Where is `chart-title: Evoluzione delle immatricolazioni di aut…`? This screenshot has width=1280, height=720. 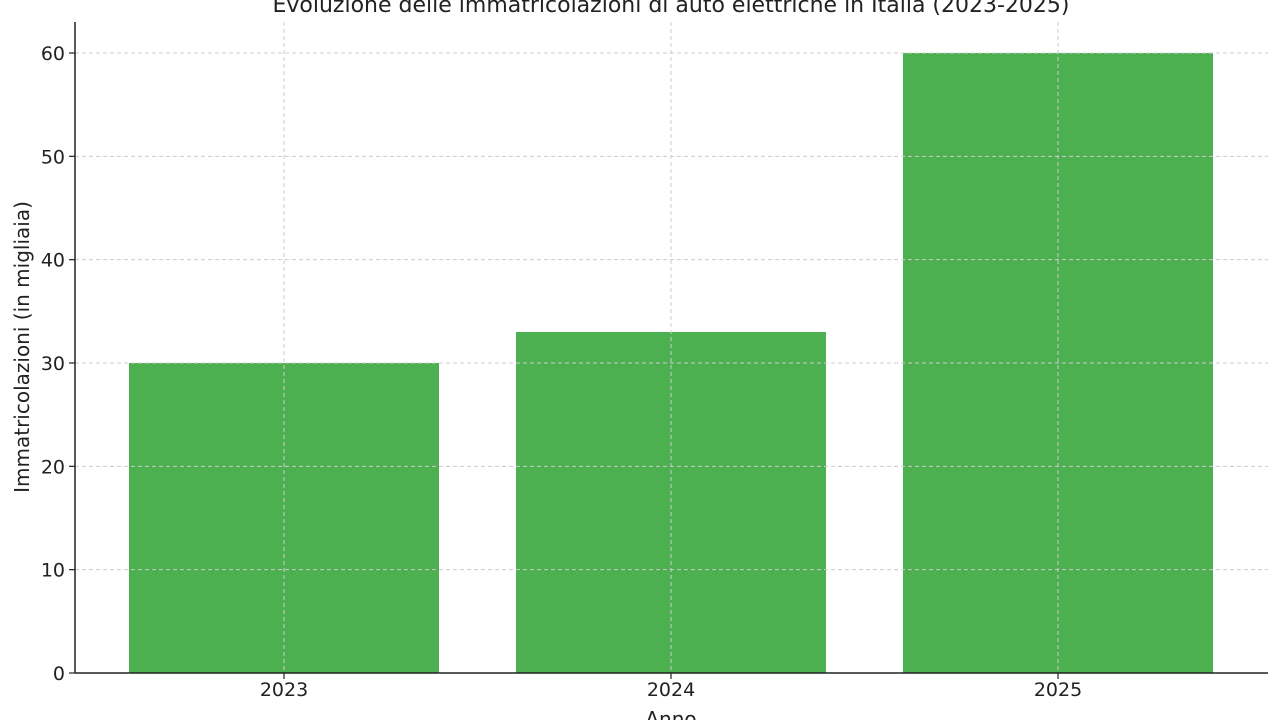
chart-title: Evoluzione delle immatricolazioni di aut… is located at coordinates (671, 9).